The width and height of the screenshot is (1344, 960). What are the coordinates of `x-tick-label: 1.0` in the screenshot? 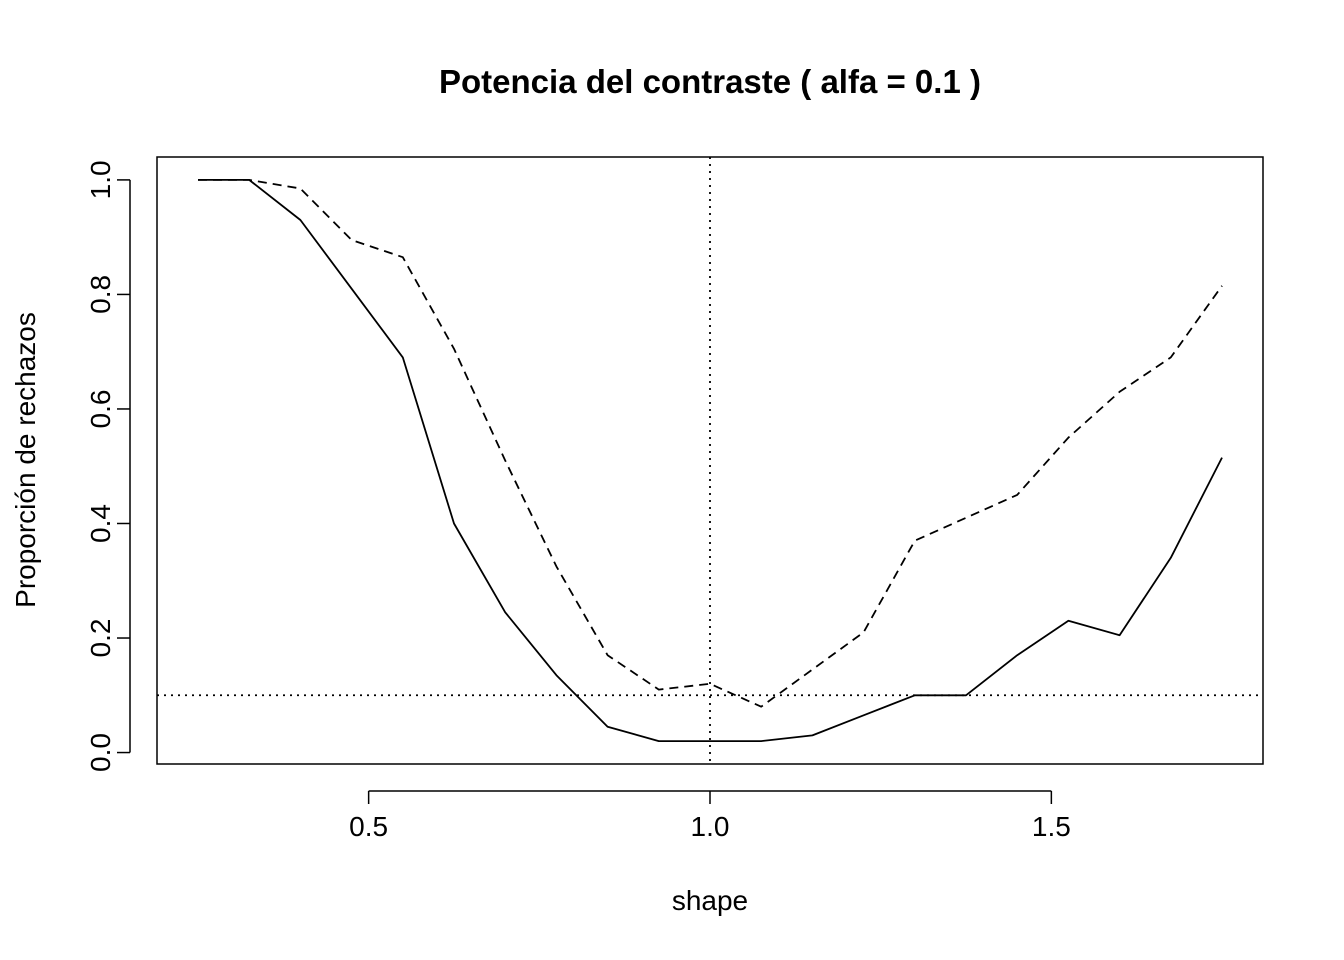 It's located at (710, 826).